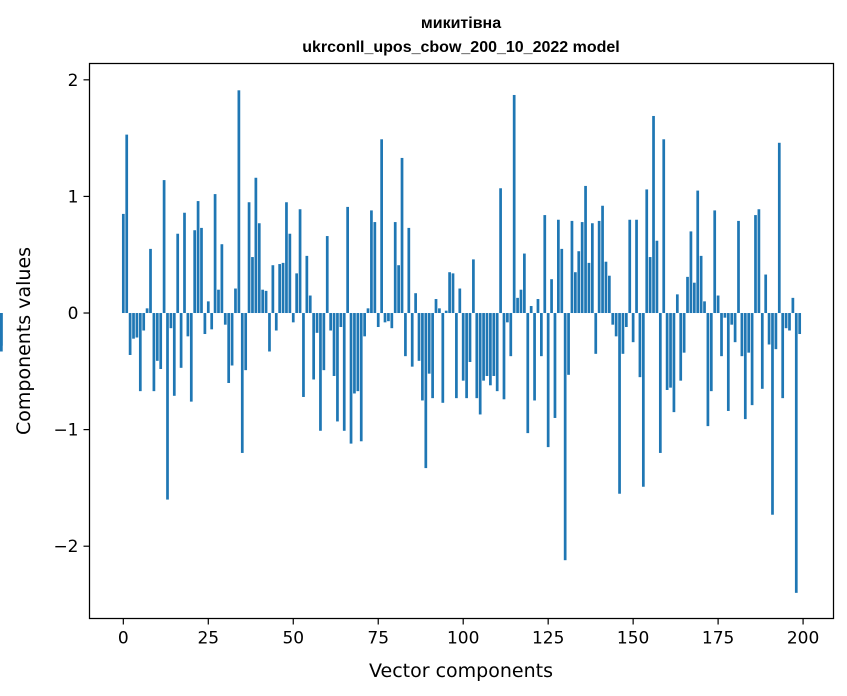 The height and width of the screenshot is (696, 847). Describe the element at coordinates (123, 639) in the screenshot. I see `x-tick-label: 0` at that location.